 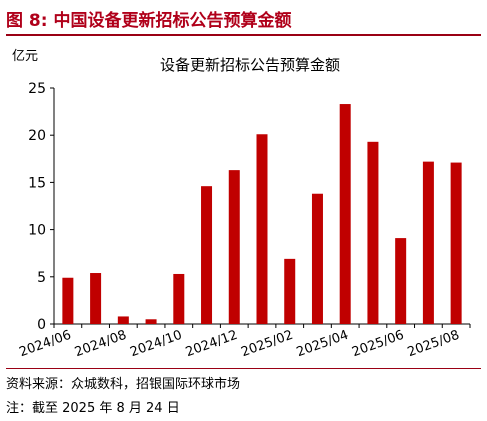 I want to click on source-note: 资料来源：众城数科，招银国际环球市场, so click(x=123, y=384).